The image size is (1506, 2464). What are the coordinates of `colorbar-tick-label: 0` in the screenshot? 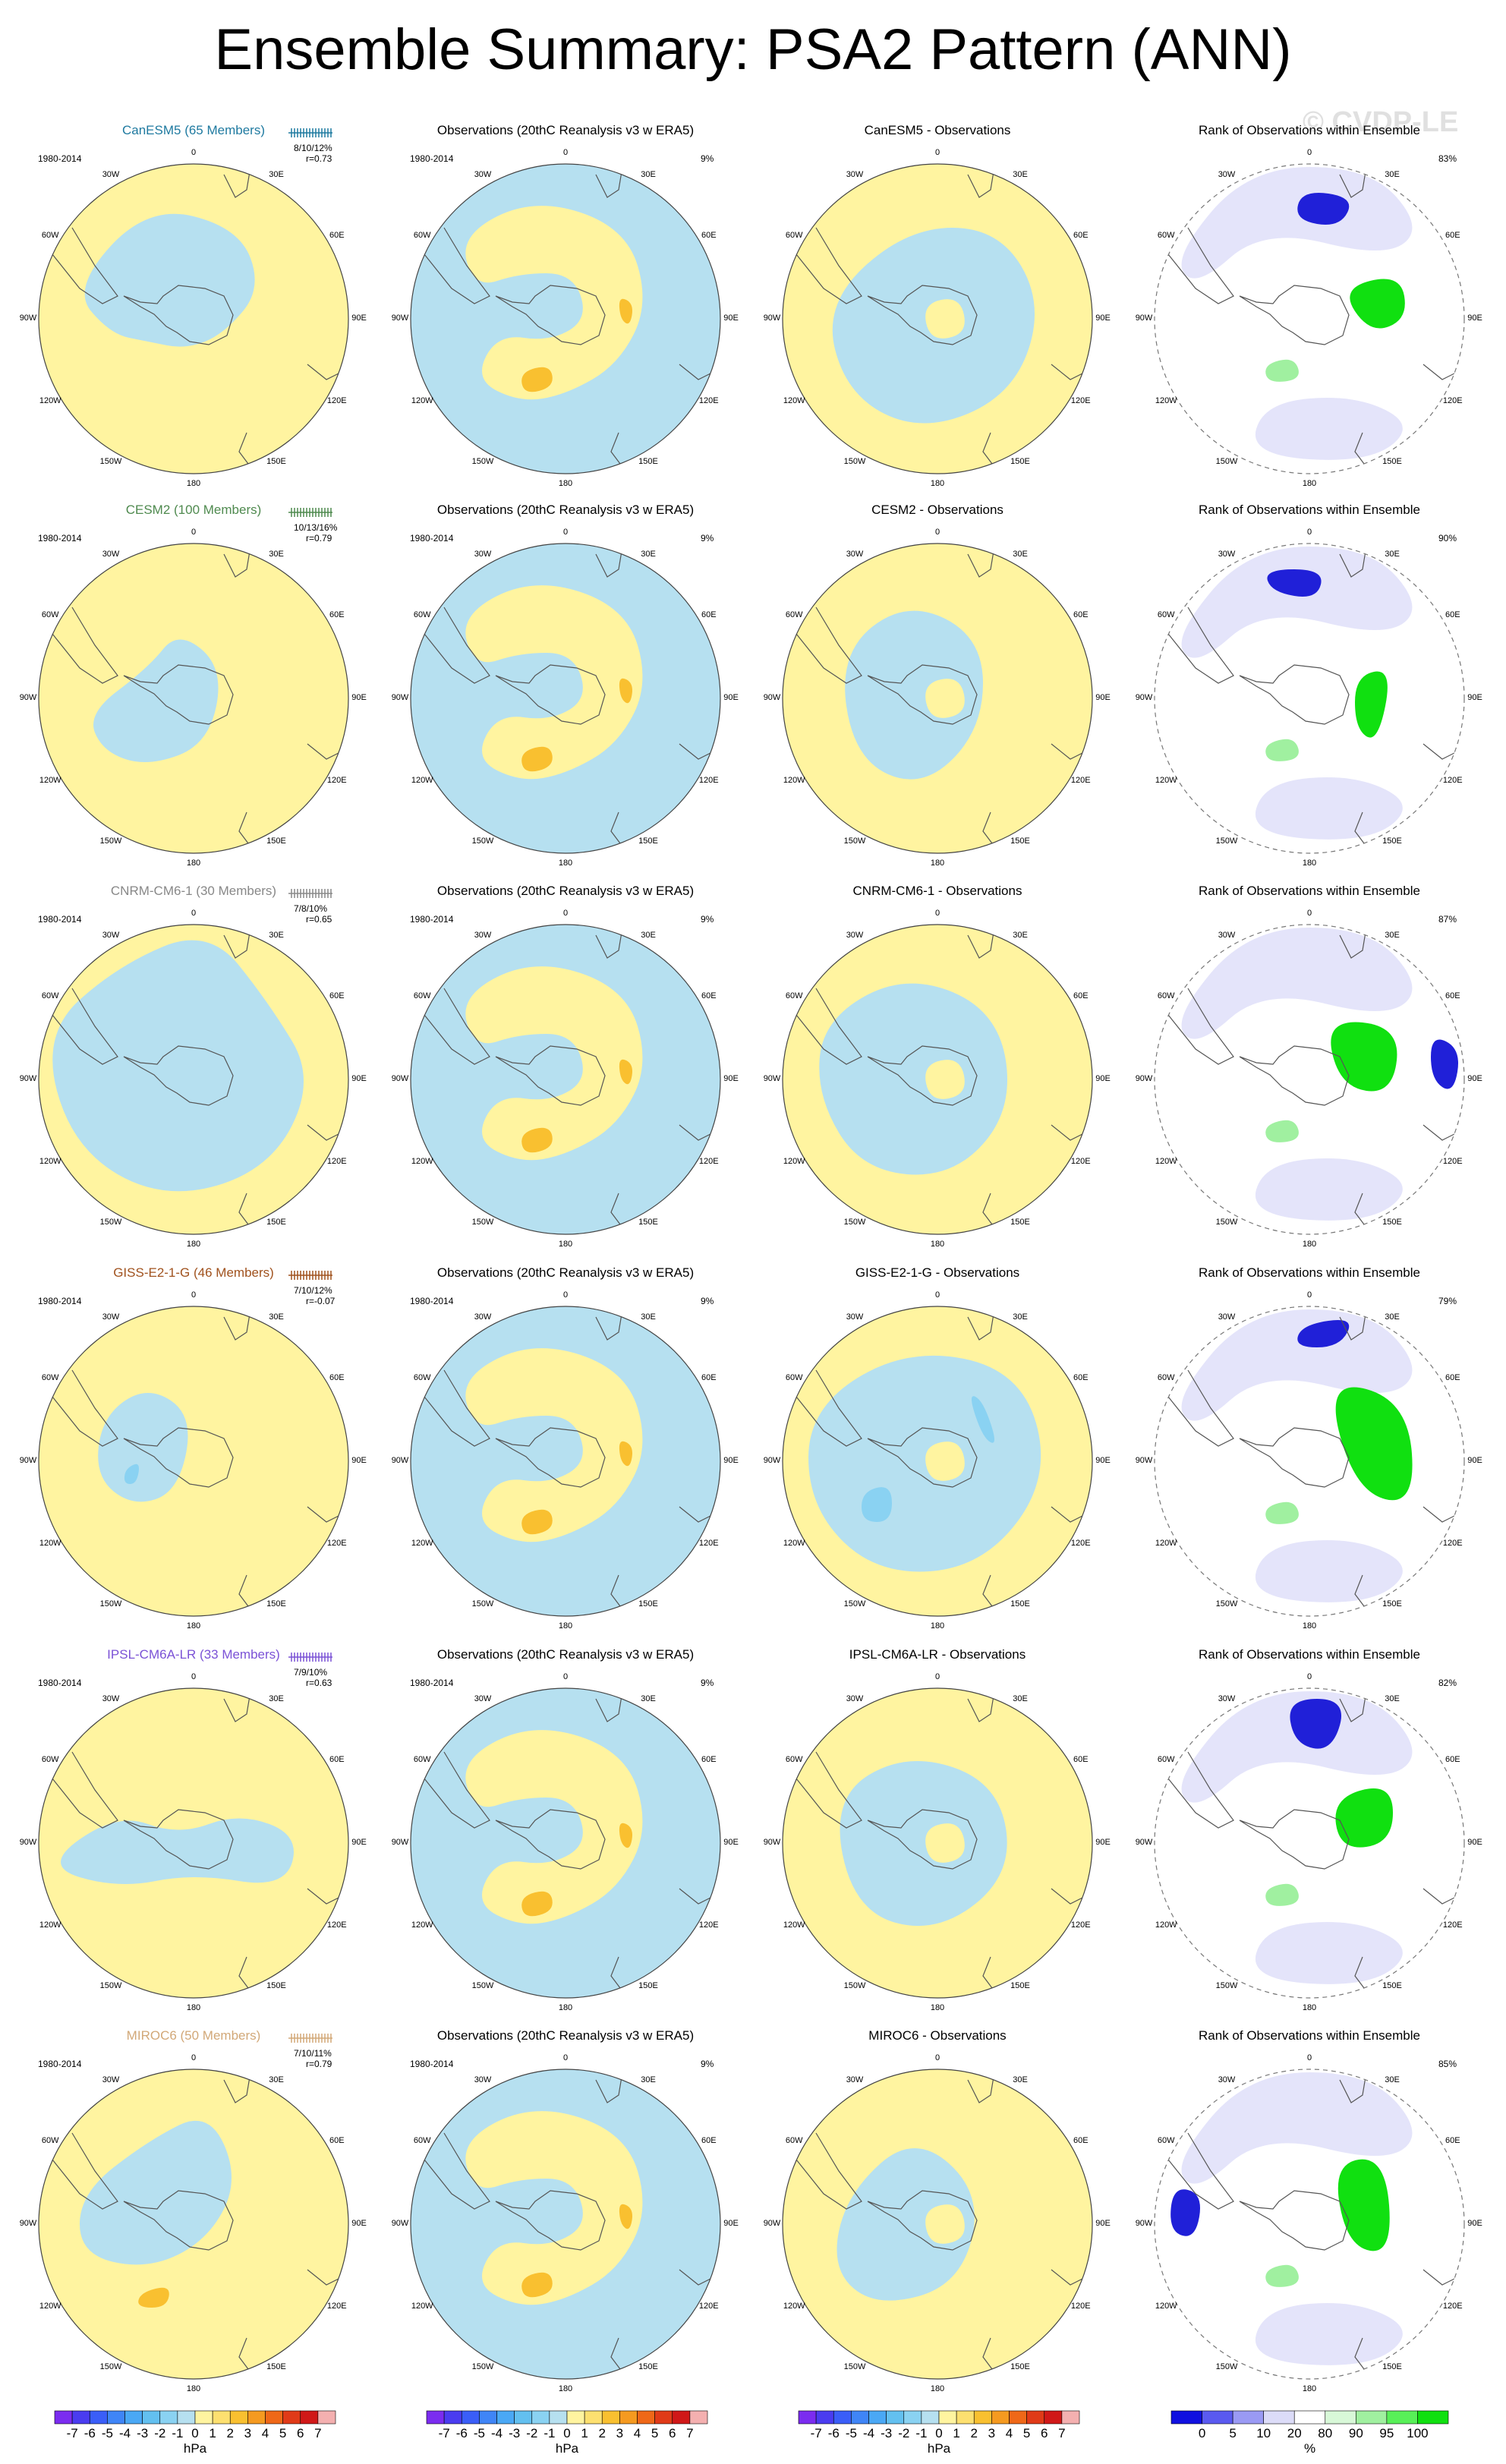 It's located at (939, 2433).